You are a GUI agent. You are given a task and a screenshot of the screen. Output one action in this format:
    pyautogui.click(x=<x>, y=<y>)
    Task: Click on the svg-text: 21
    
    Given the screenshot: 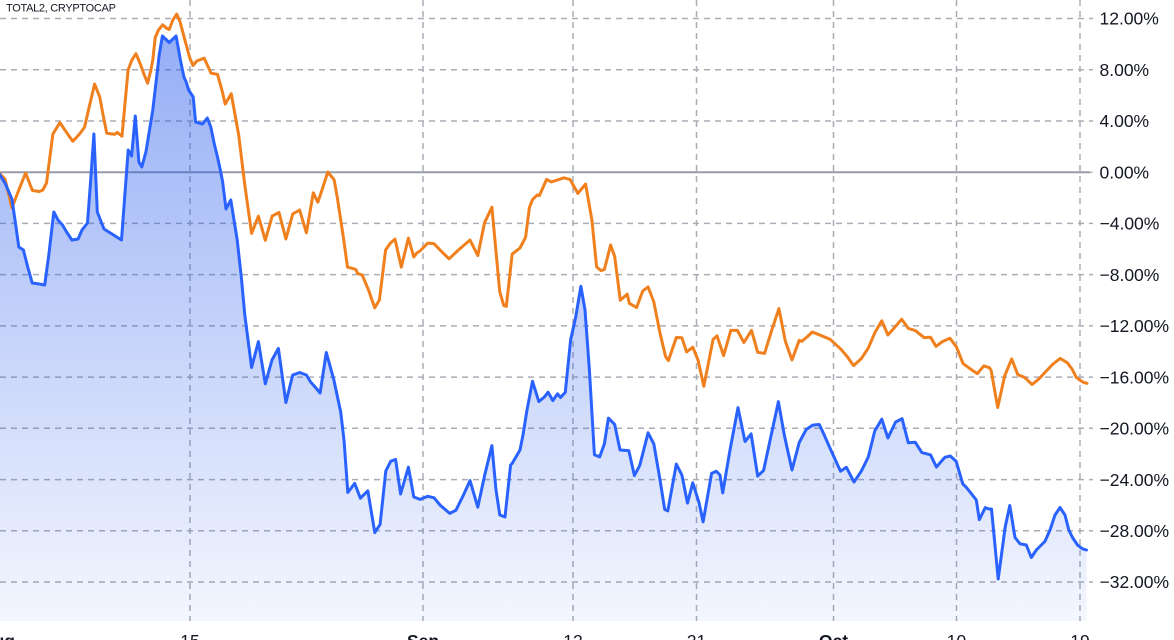 What is the action you would take?
    pyautogui.click(x=696, y=635)
    